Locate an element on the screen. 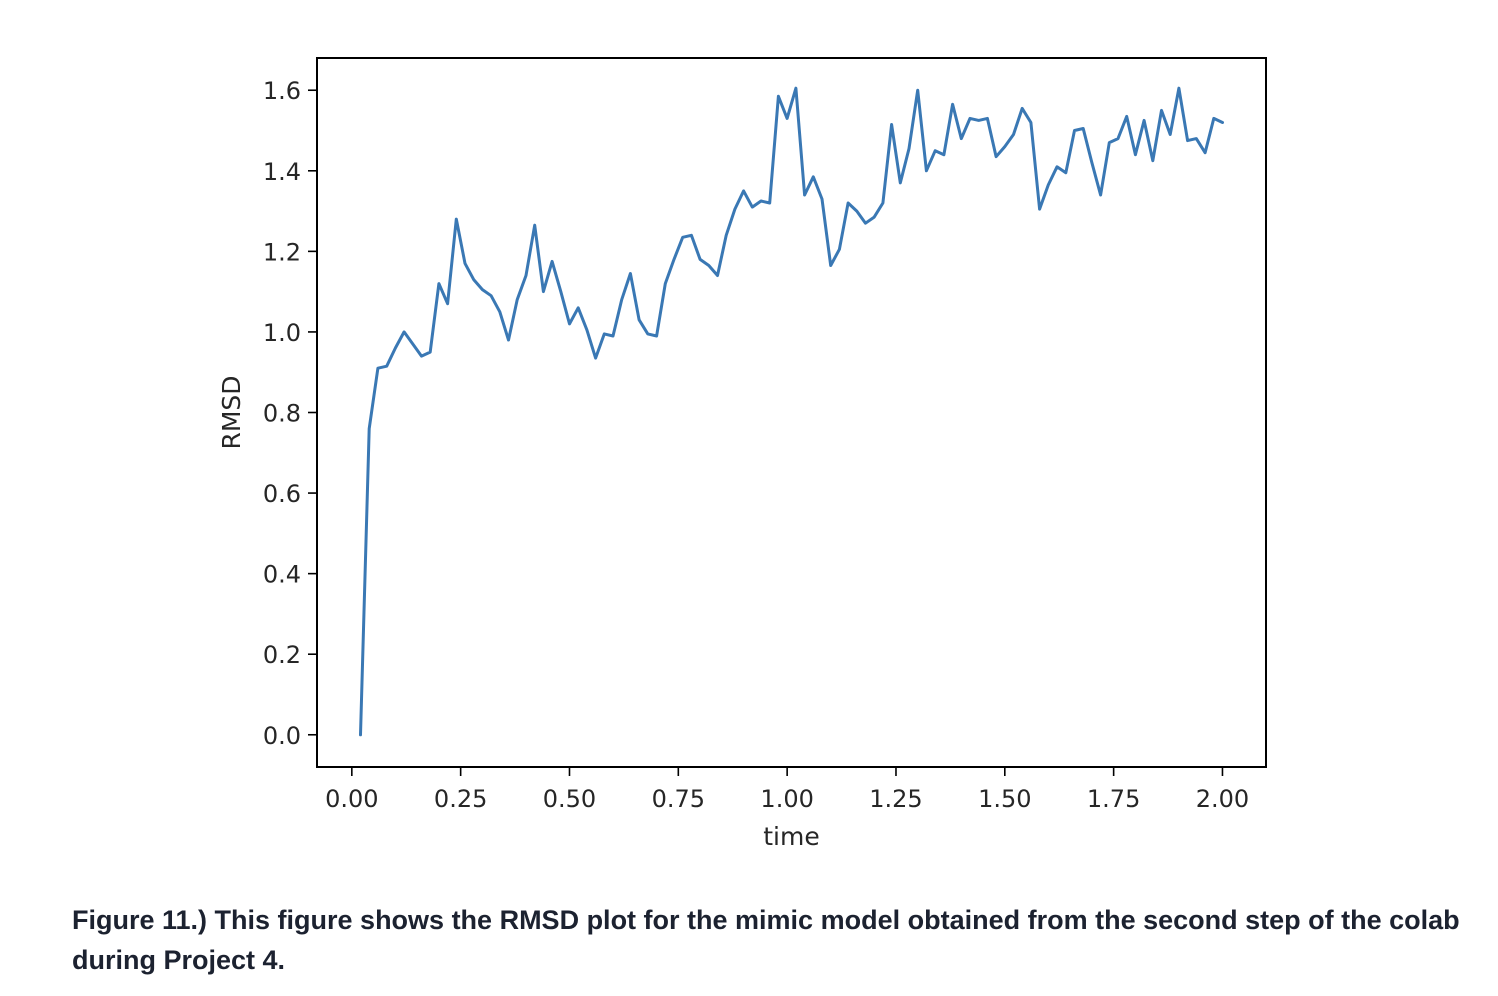 The width and height of the screenshot is (1498, 996). x-tick-label: 0.25 is located at coordinates (460, 799).